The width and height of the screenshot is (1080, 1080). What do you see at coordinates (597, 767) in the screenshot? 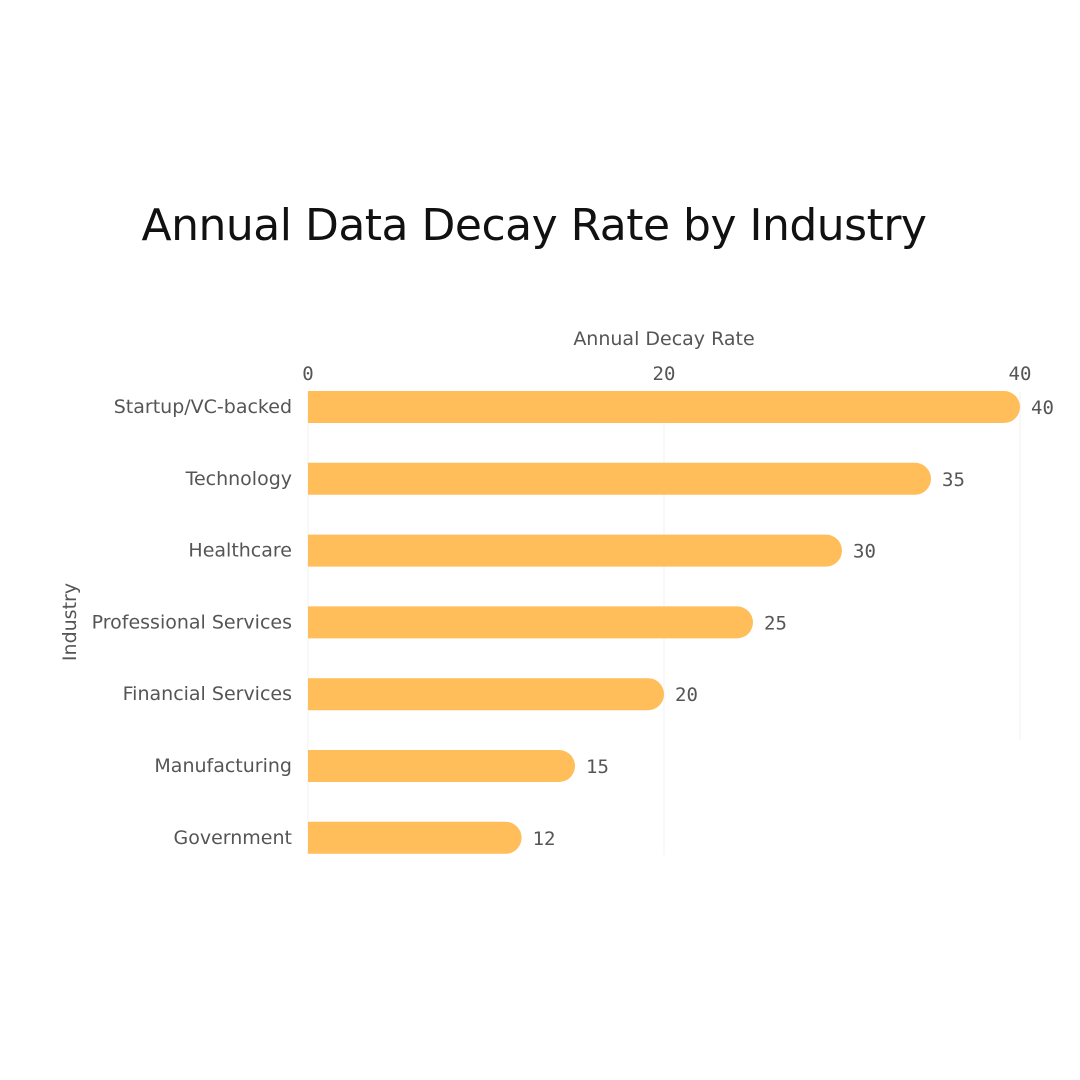
I see `value-label: 15` at bounding box center [597, 767].